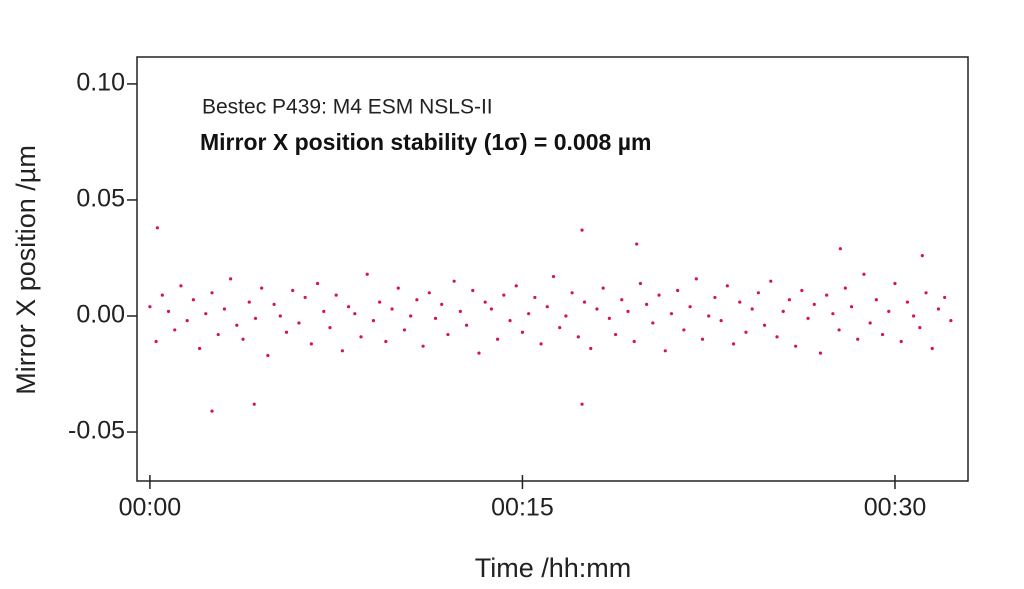 The height and width of the screenshot is (589, 1024). What do you see at coordinates (150, 508) in the screenshot?
I see `x-tick-label: 00:00` at bounding box center [150, 508].